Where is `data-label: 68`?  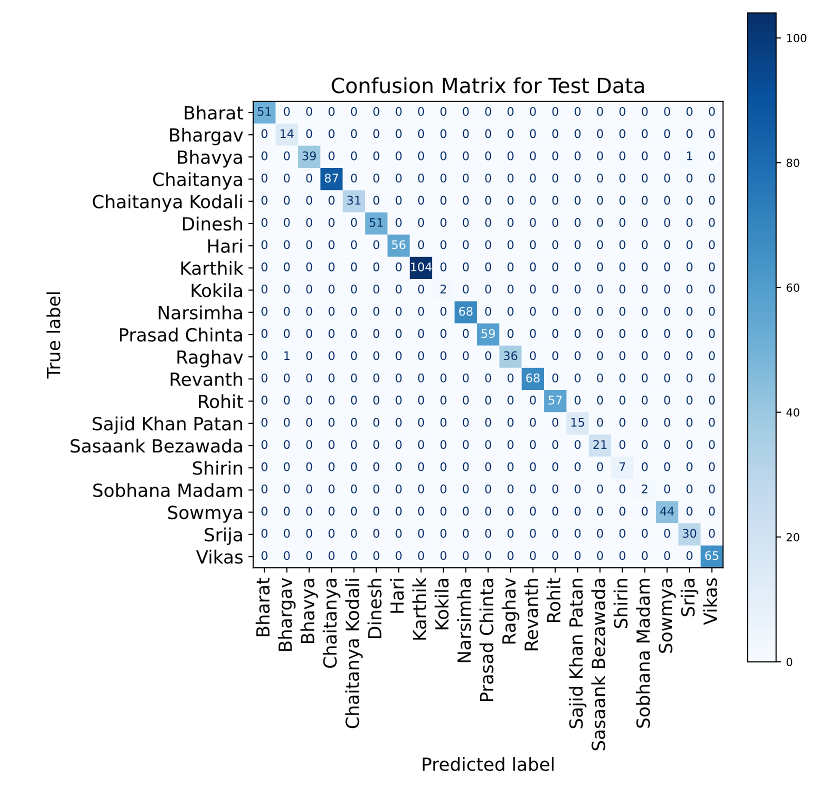
data-label: 68 is located at coordinates (465, 311).